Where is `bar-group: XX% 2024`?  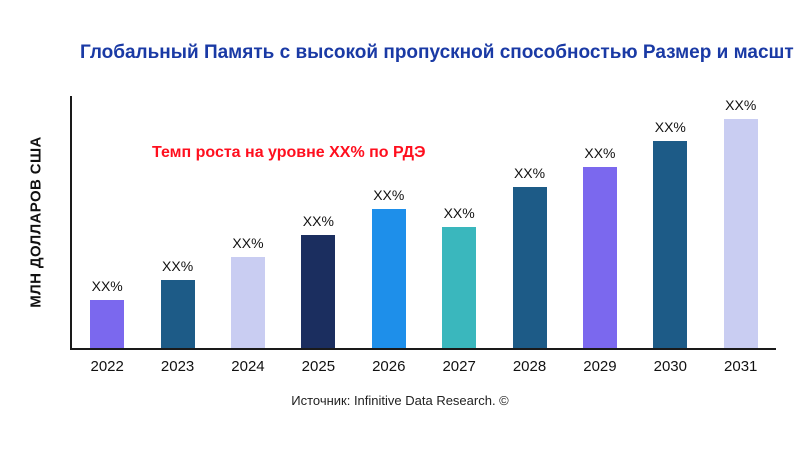
bar-group: XX% 2024 is located at coordinates (247, 235).